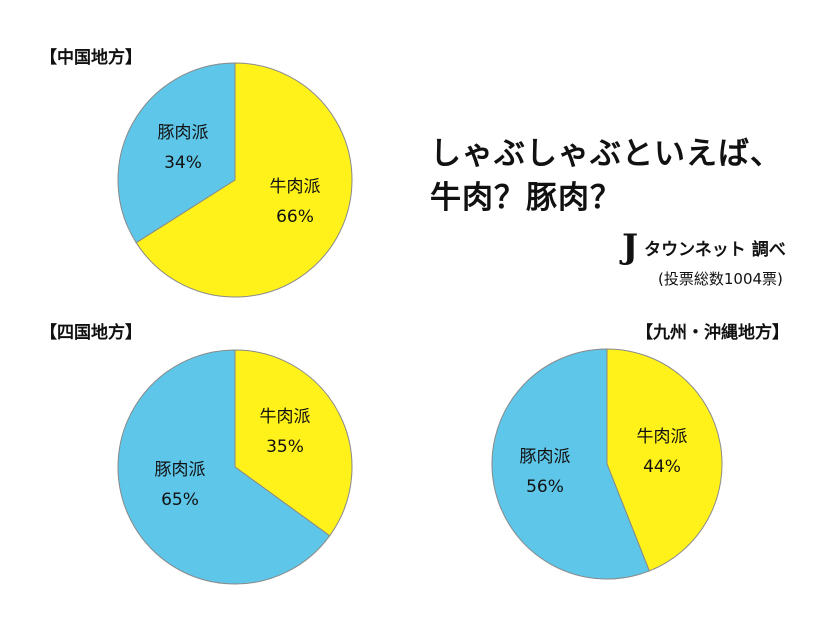  What do you see at coordinates (180, 485) in the screenshot?
I see `label-pork-shikoku: 豚肉派 65%` at bounding box center [180, 485].